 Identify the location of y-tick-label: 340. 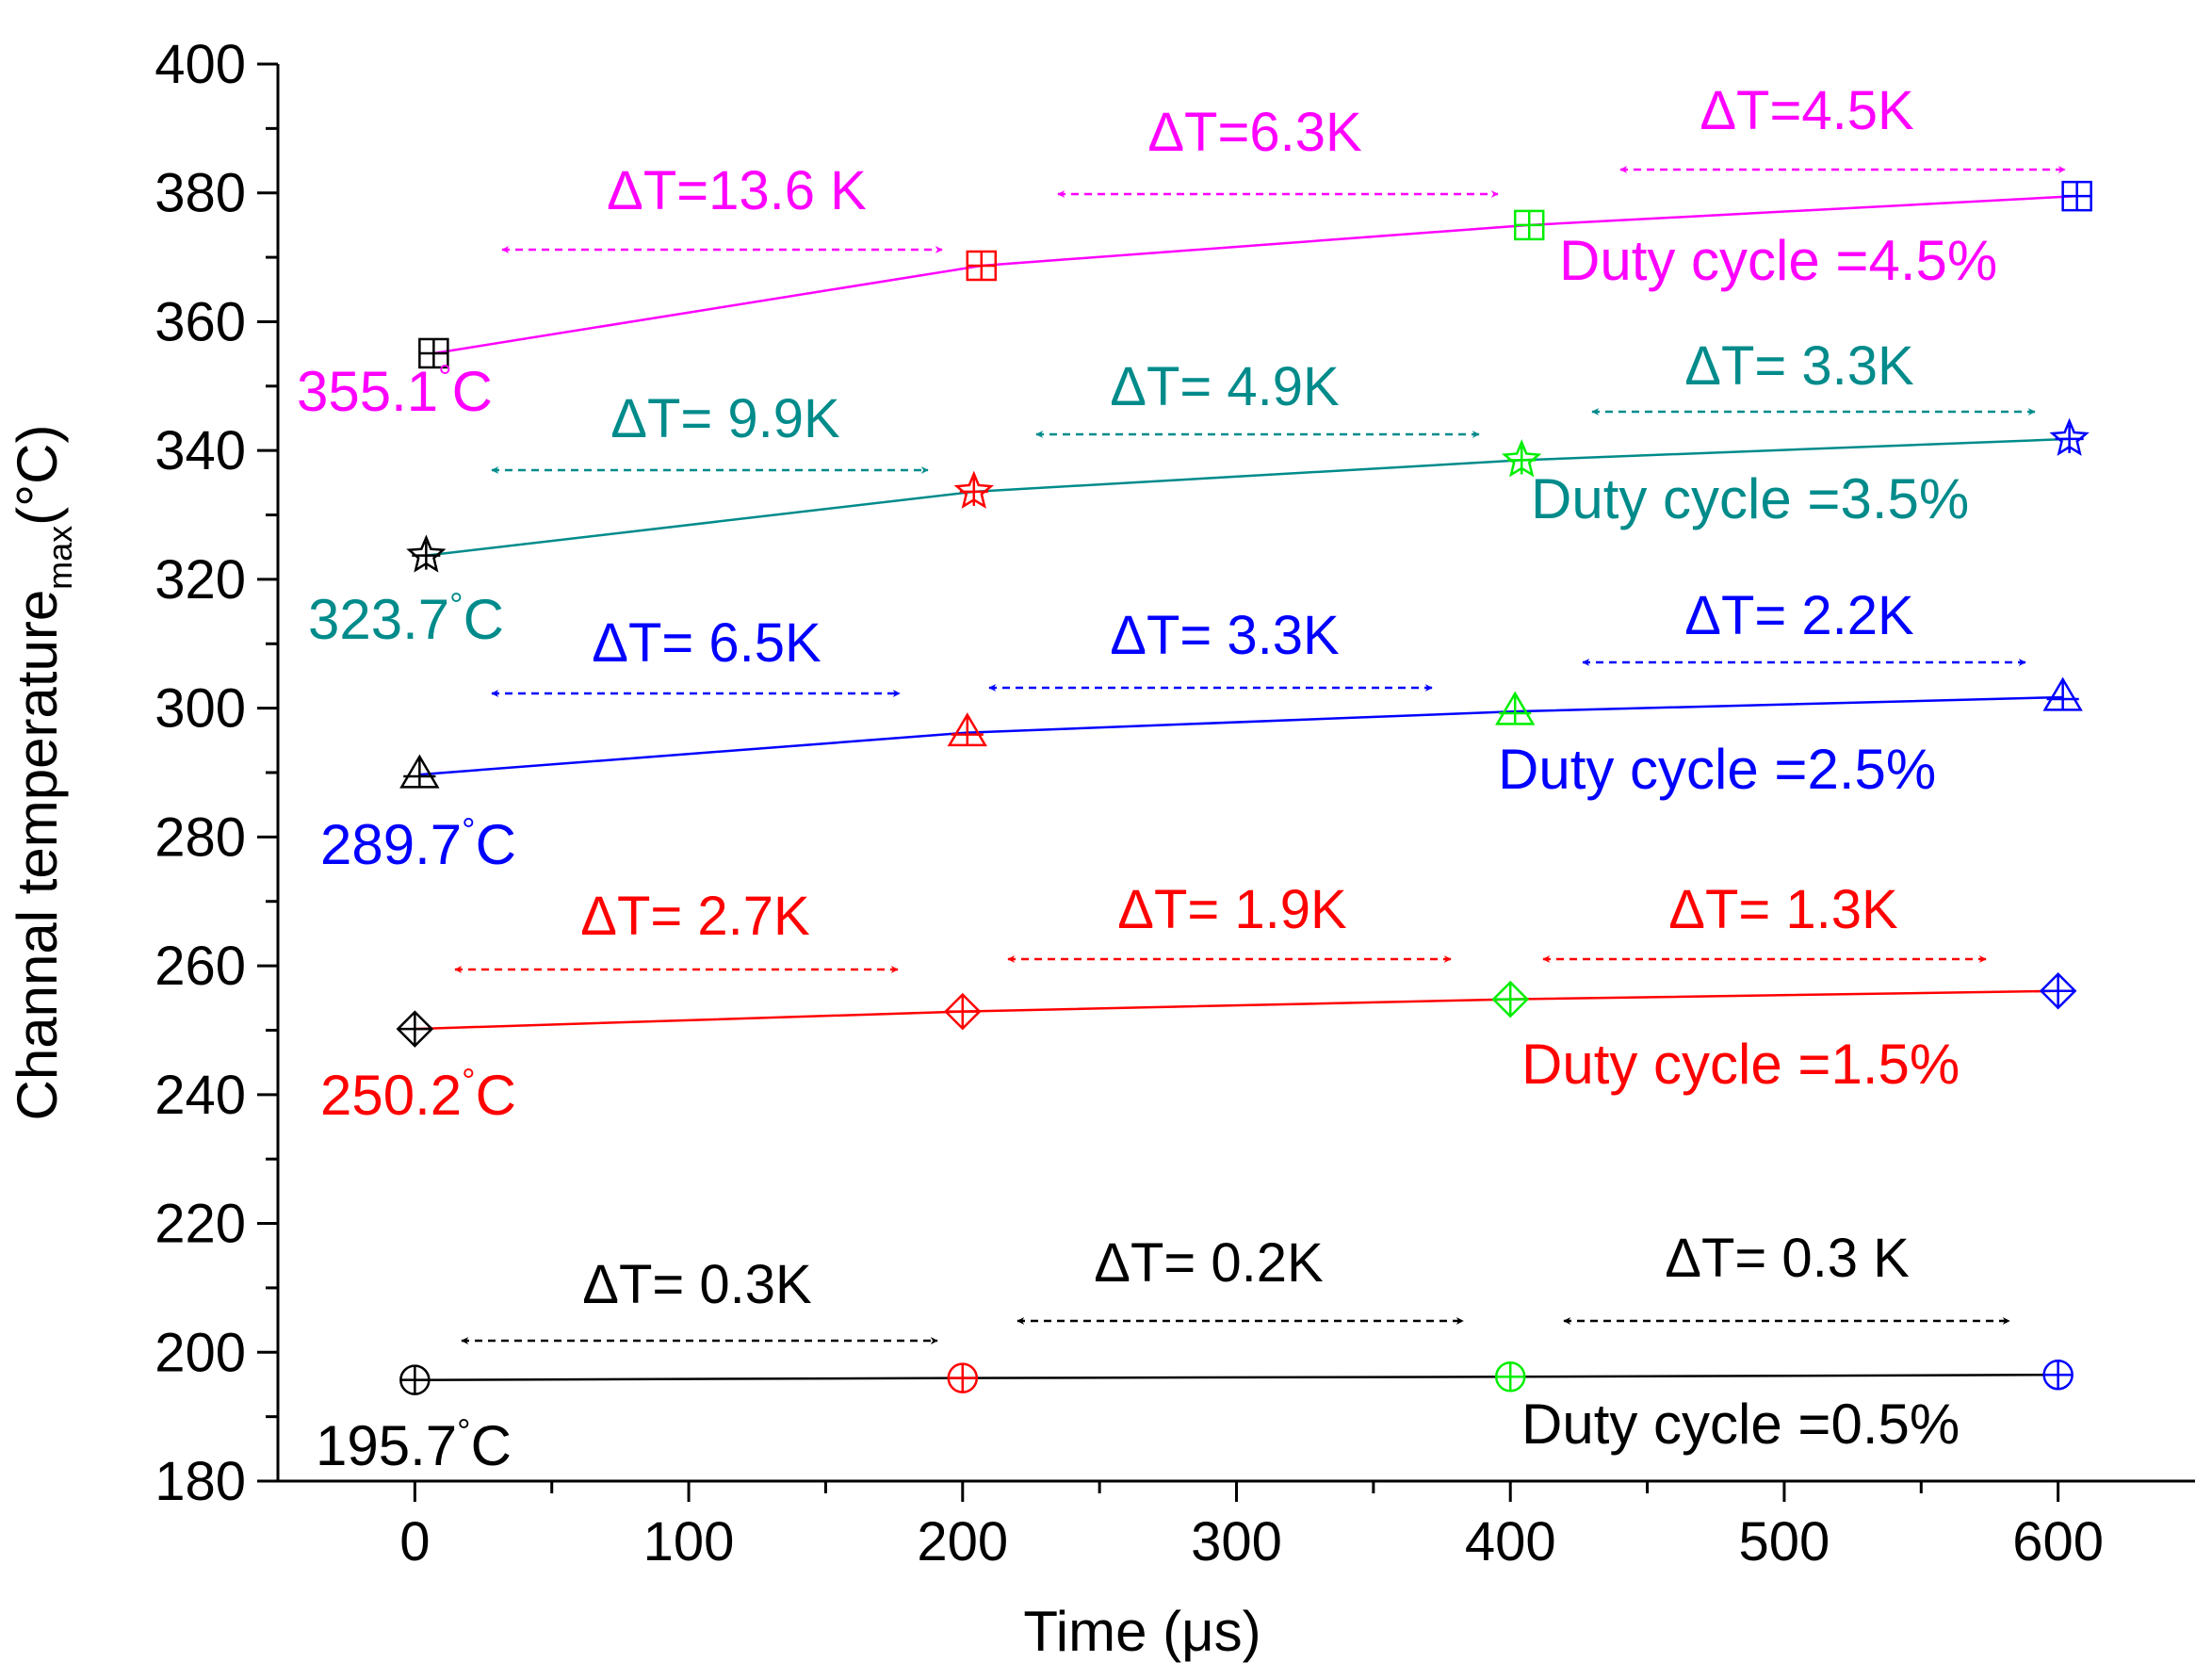
(200, 450).